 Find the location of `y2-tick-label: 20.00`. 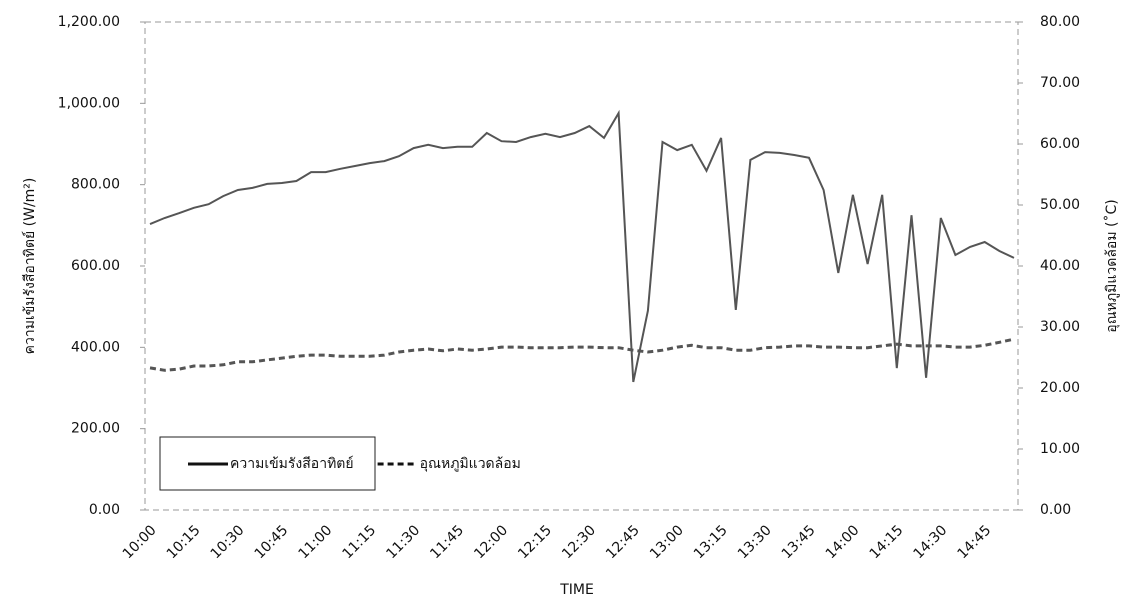

y2-tick-label: 20.00 is located at coordinates (1060, 388).